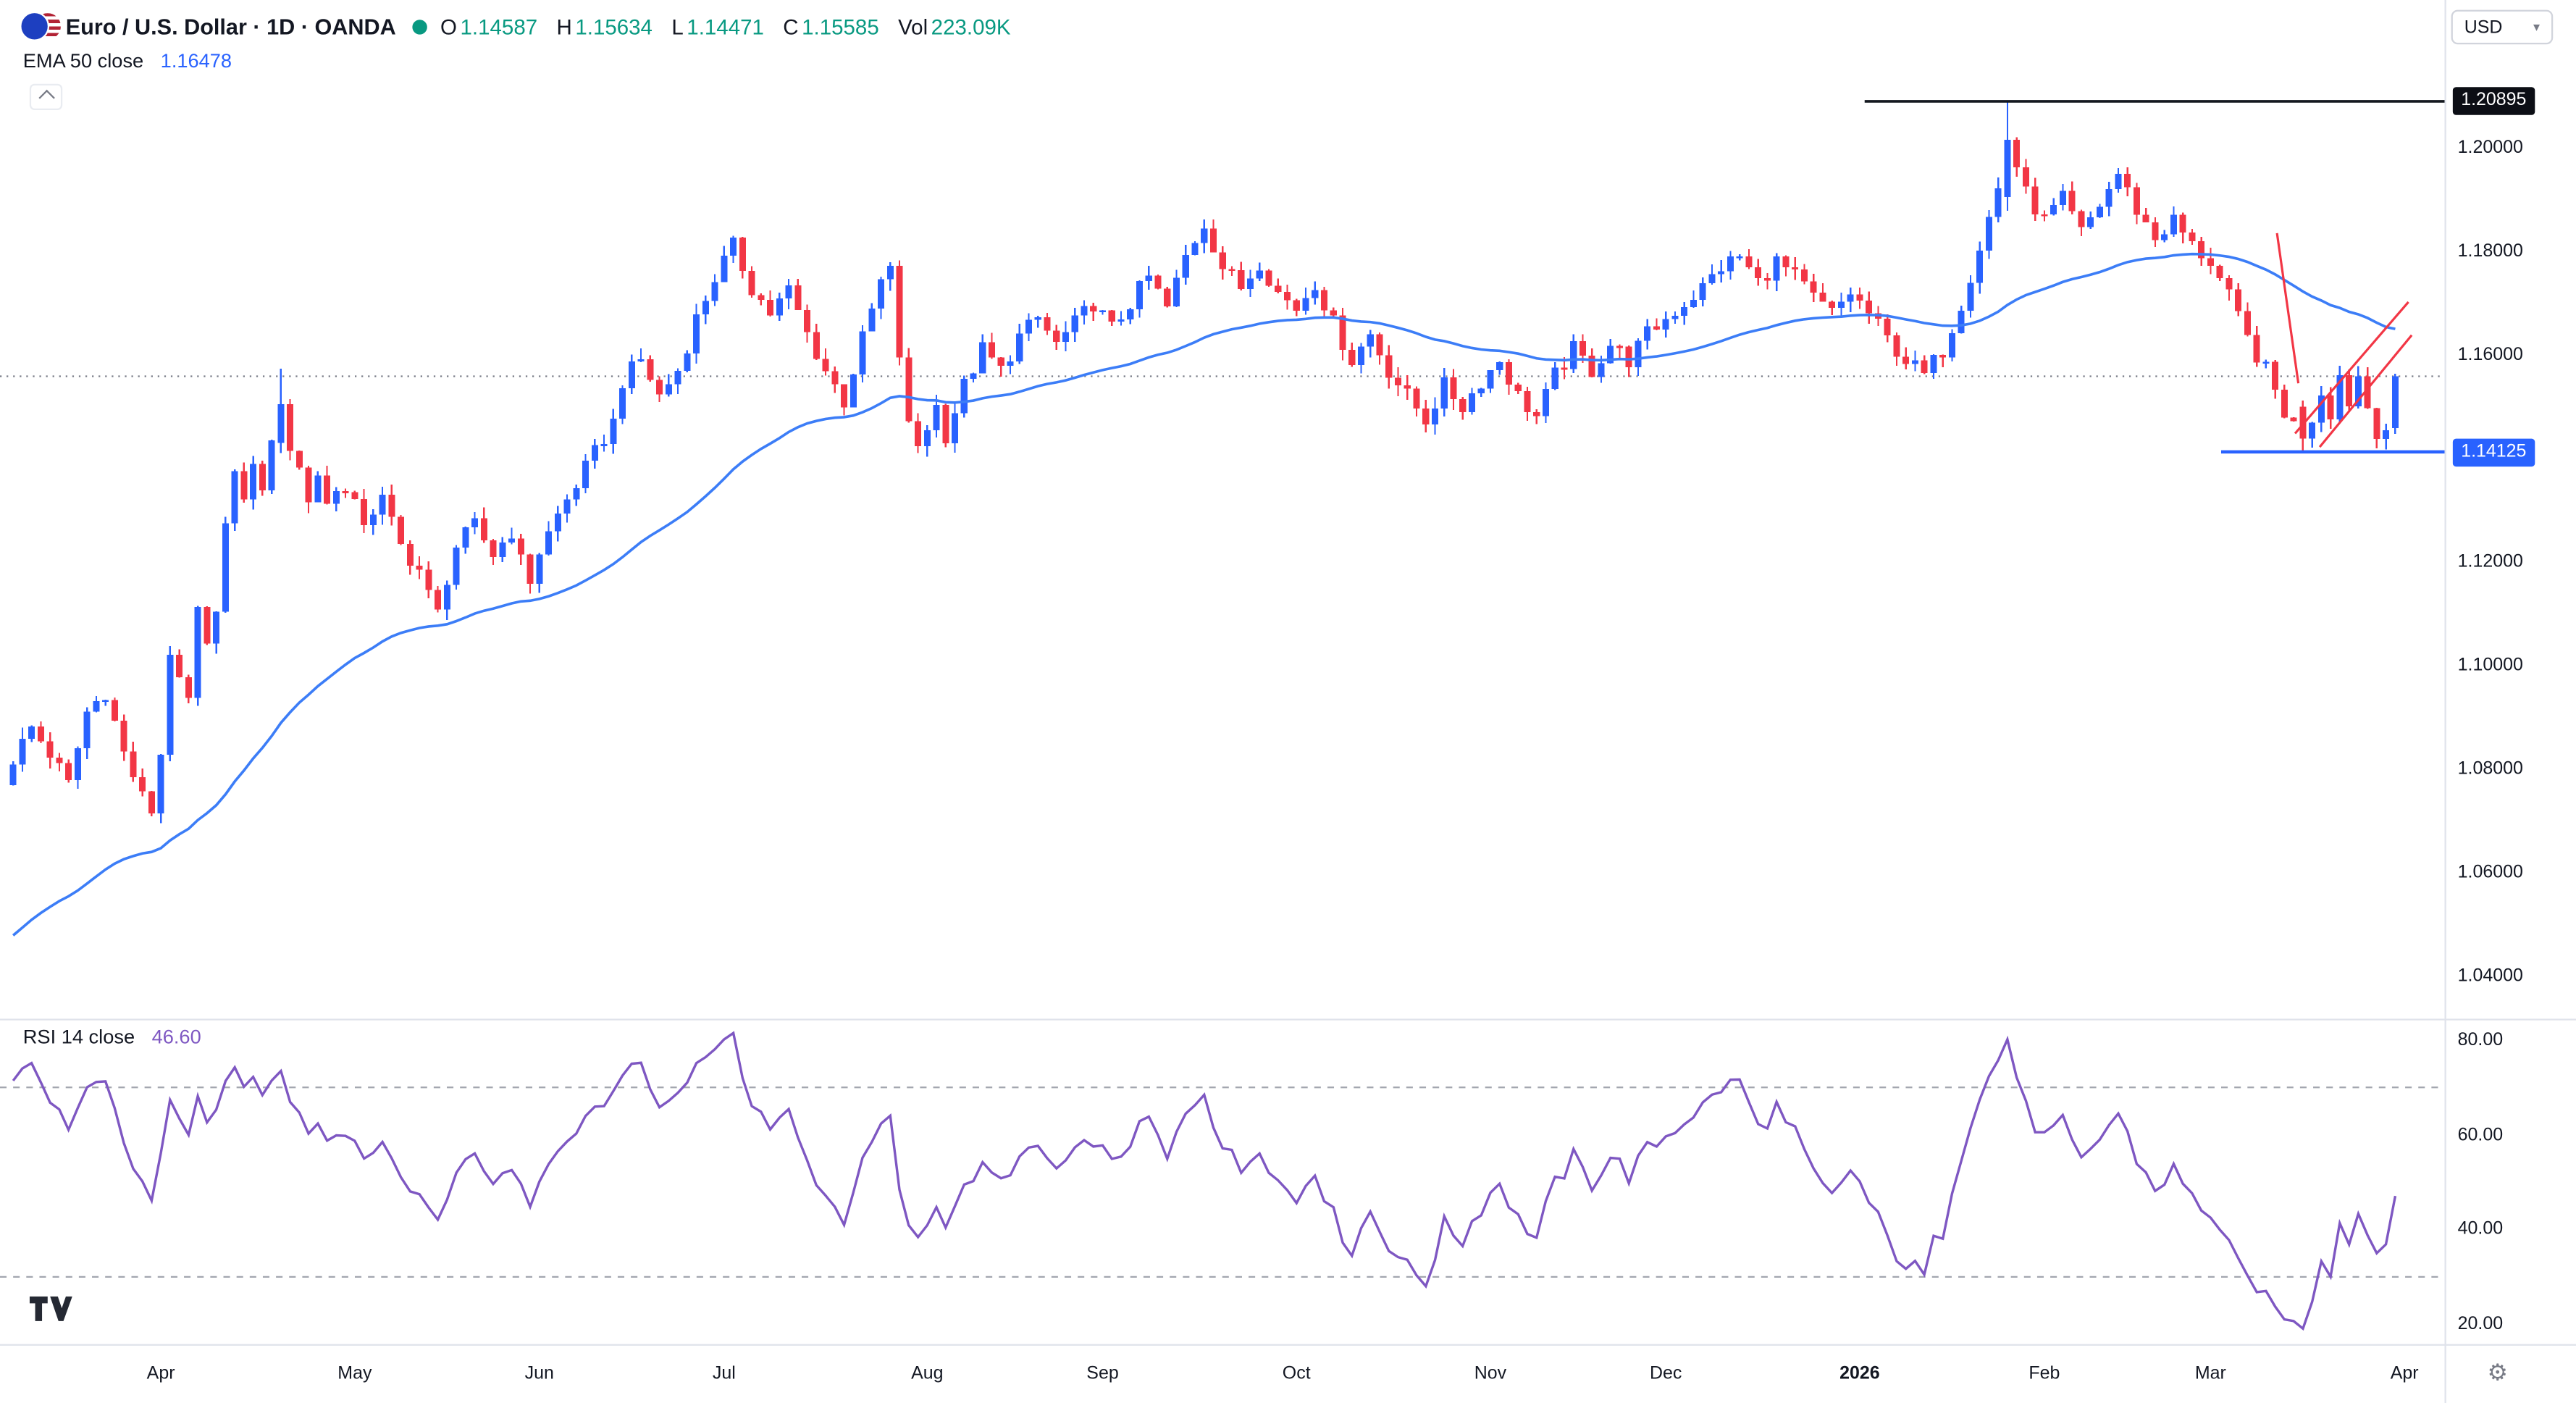  Describe the element at coordinates (2493, 451) in the screenshot. I see `price-level-badge: 1.14125` at that location.